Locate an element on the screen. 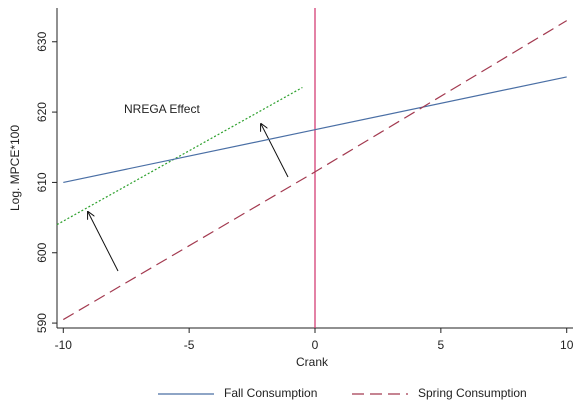  x-tick-label: -10 is located at coordinates (64, 345).